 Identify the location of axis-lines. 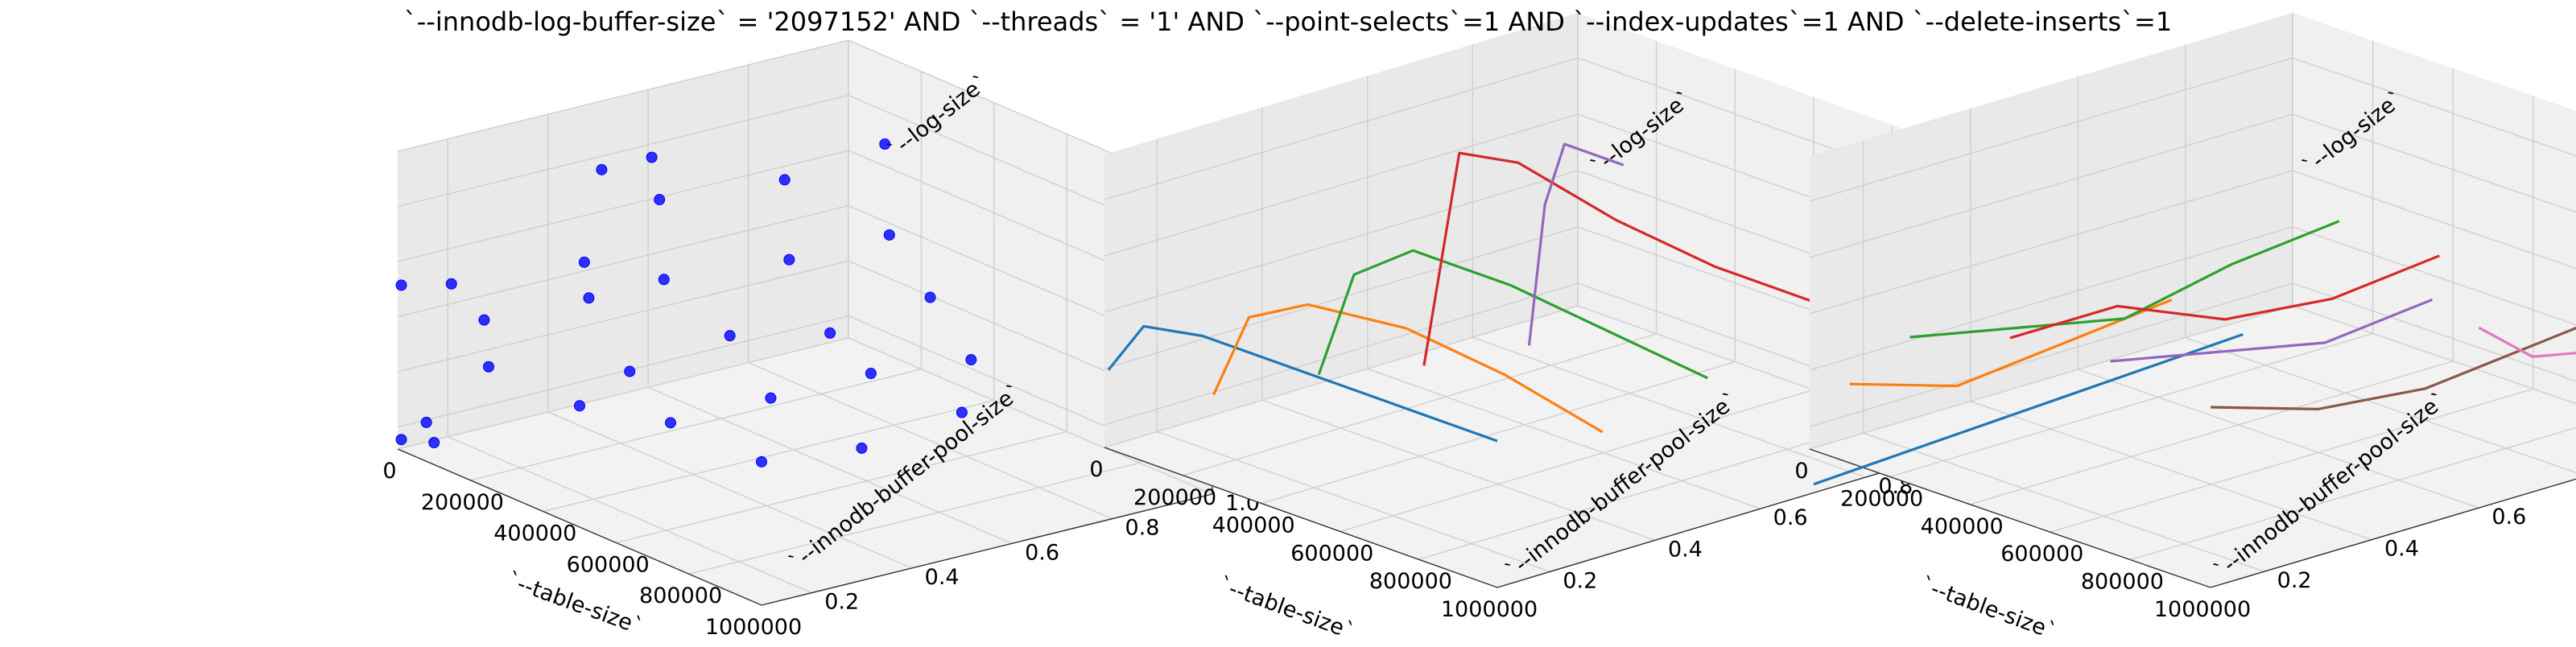
(2192, 518).